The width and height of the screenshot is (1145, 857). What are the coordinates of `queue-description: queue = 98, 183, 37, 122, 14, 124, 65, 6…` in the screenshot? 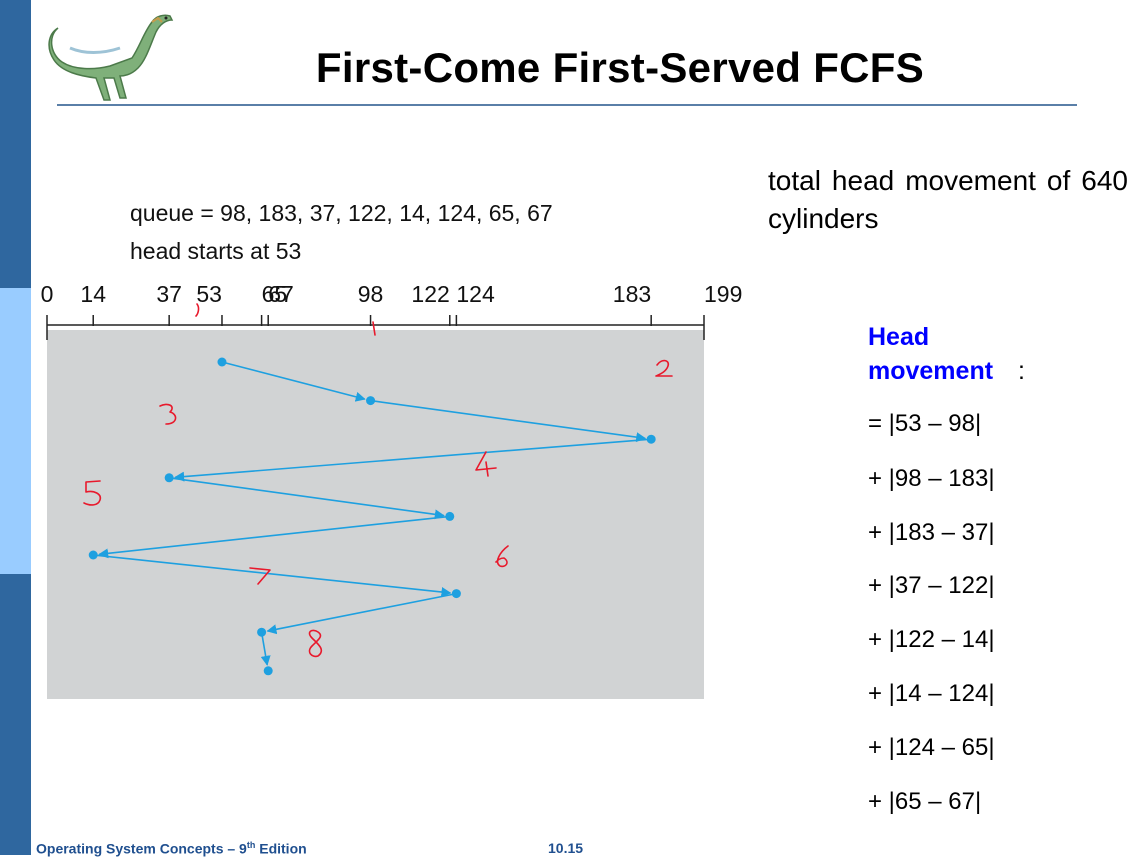 It's located at (341, 213).